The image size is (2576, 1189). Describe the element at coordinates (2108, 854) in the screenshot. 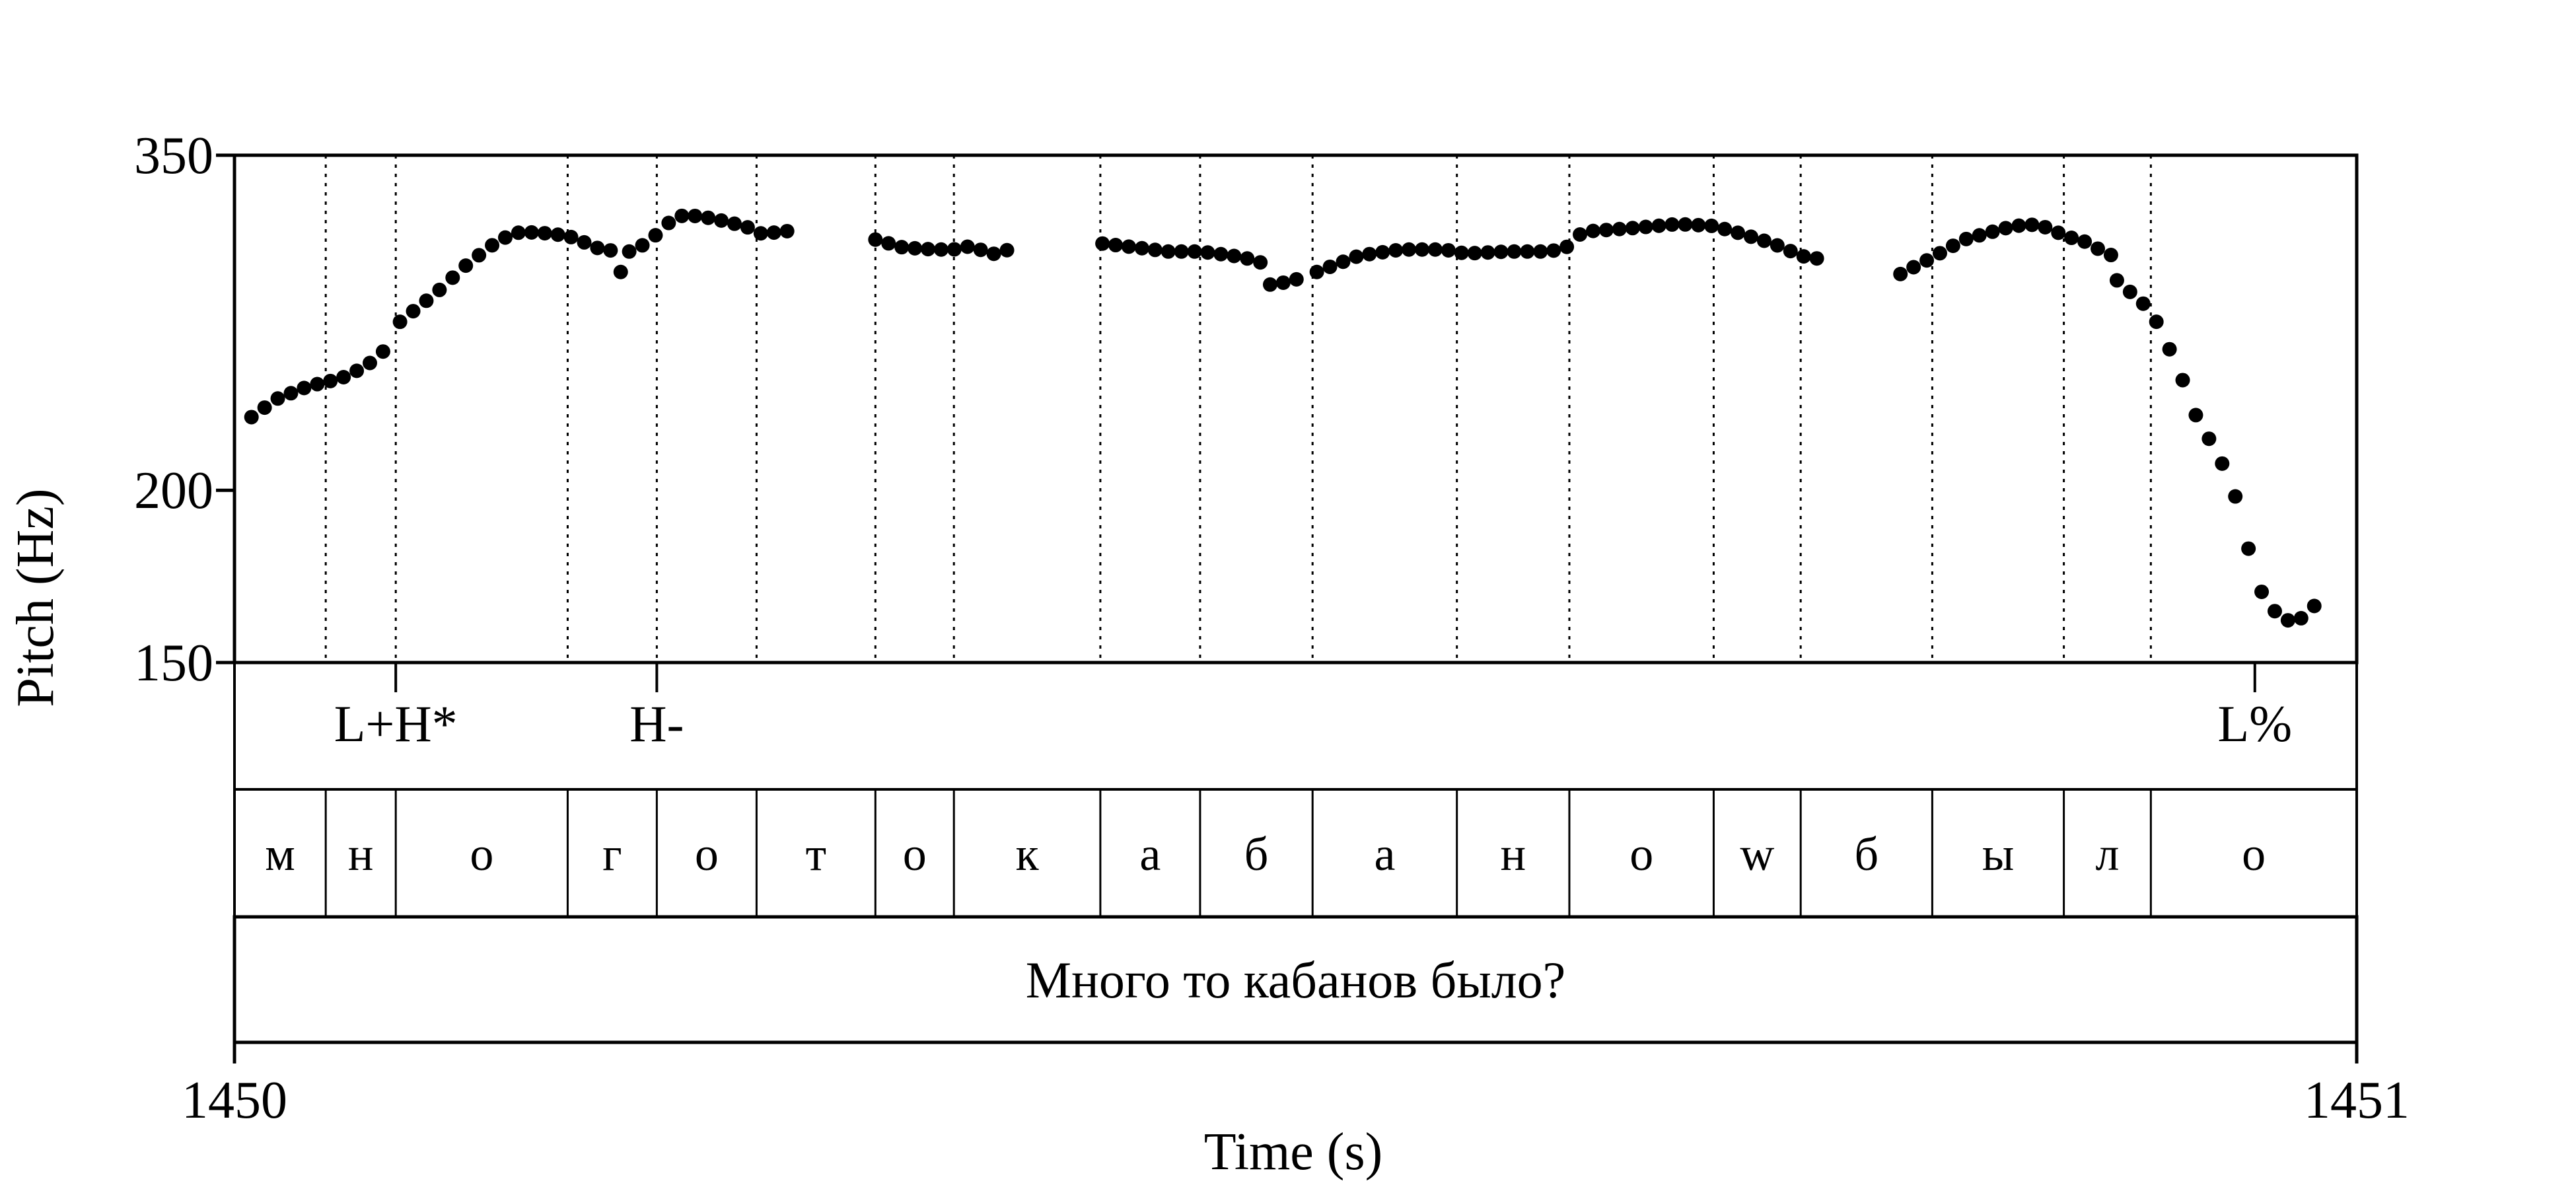

I see `segment-label: л` at that location.